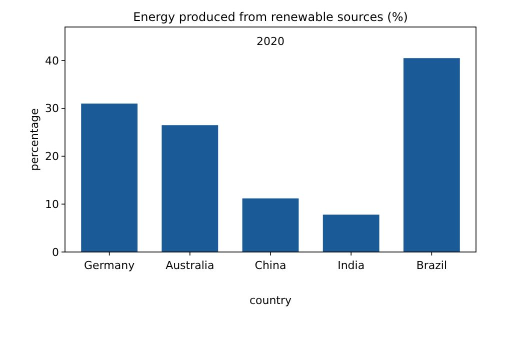 Image resolution: width=512 pixels, height=341 pixels. I want to click on y-tick-label: 0, so click(55, 252).